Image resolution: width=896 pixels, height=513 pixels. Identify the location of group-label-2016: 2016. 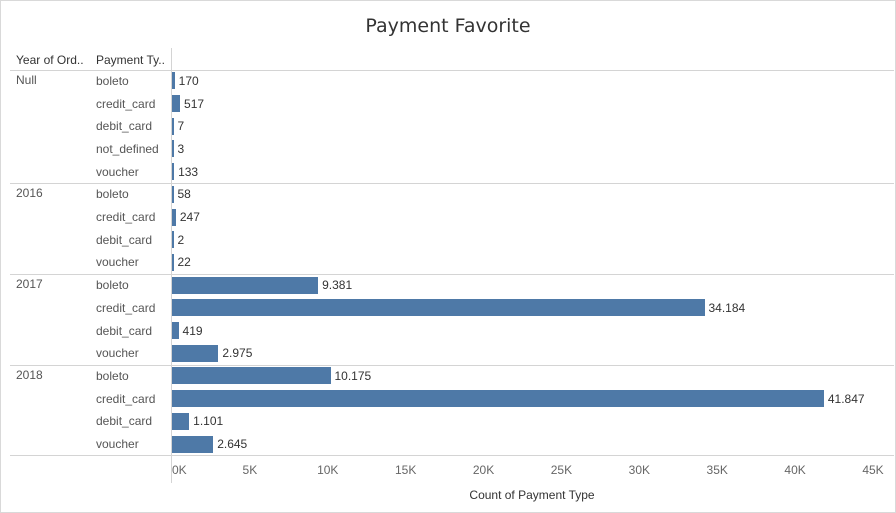
(29, 193).